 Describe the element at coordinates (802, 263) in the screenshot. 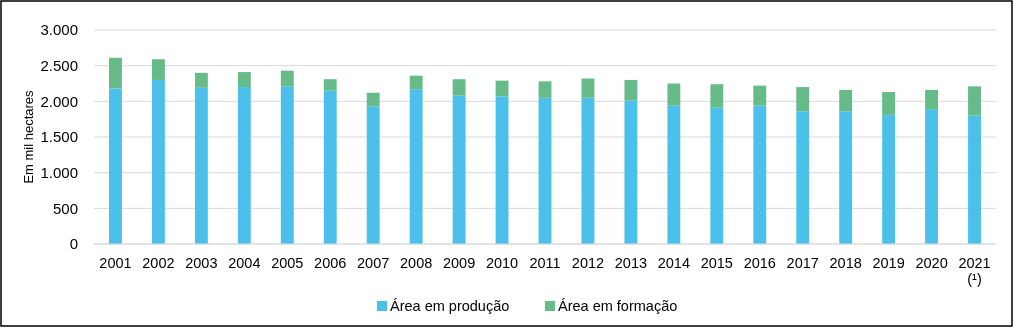

I see `x-tick-label: 2017` at that location.